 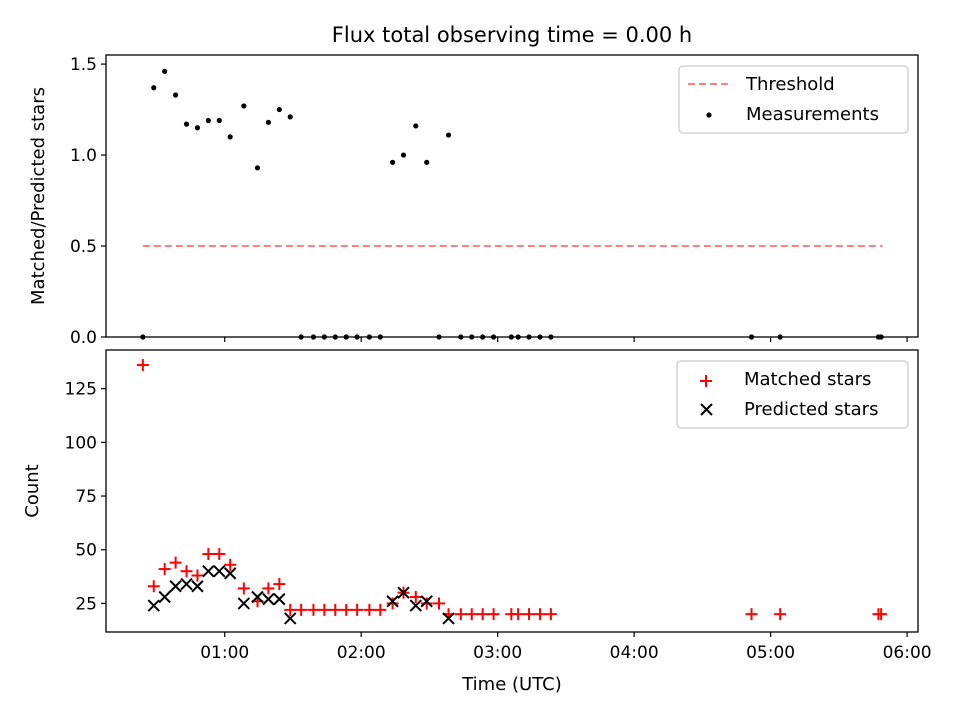 What do you see at coordinates (770, 653) in the screenshot?
I see `bottom-x-tick-label: 05:00` at bounding box center [770, 653].